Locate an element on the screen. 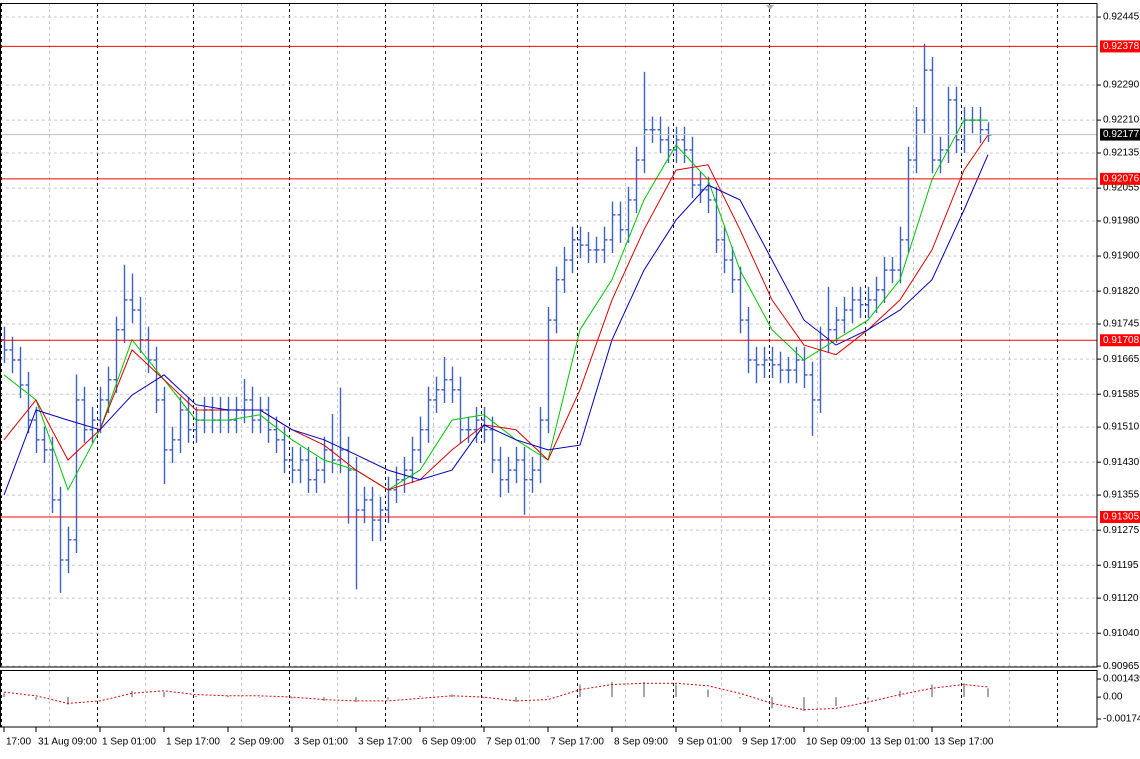 The height and width of the screenshot is (759, 1140). last-price-box is located at coordinates (1120, 134).